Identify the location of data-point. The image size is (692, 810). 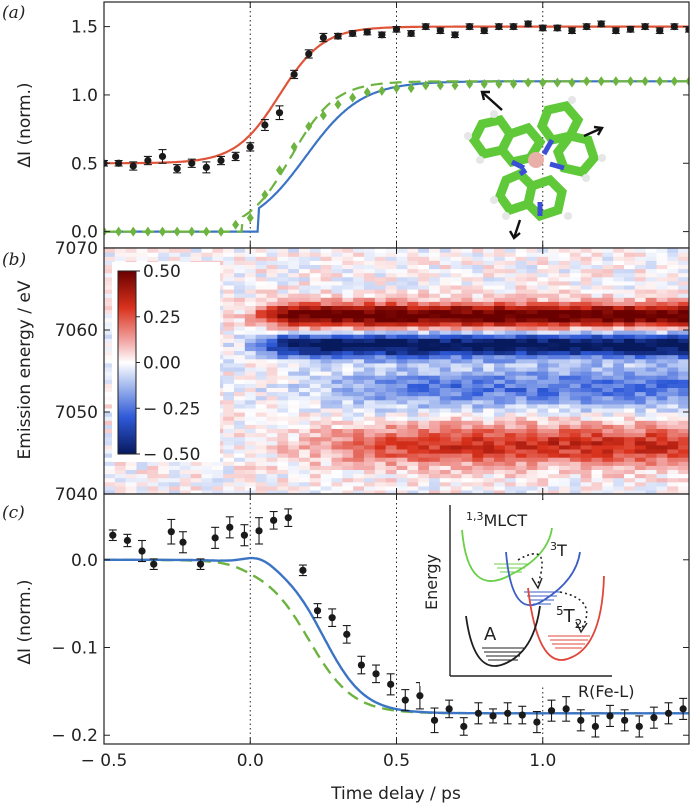
(659, 30).